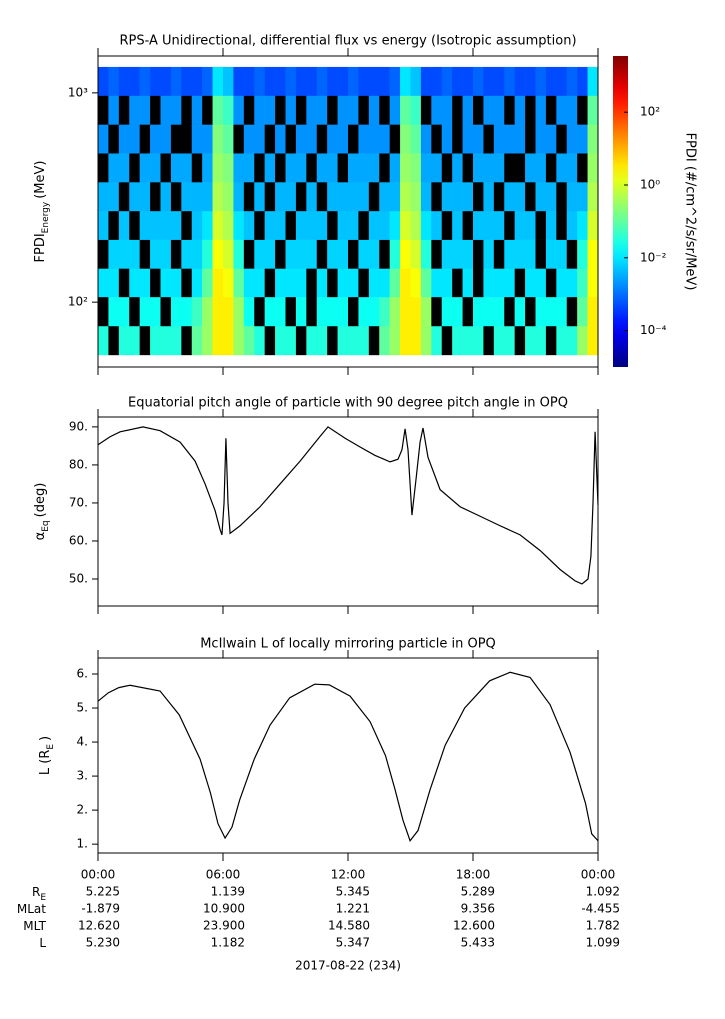  Describe the element at coordinates (78, 464) in the screenshot. I see `y-tick-label: 80.` at that location.